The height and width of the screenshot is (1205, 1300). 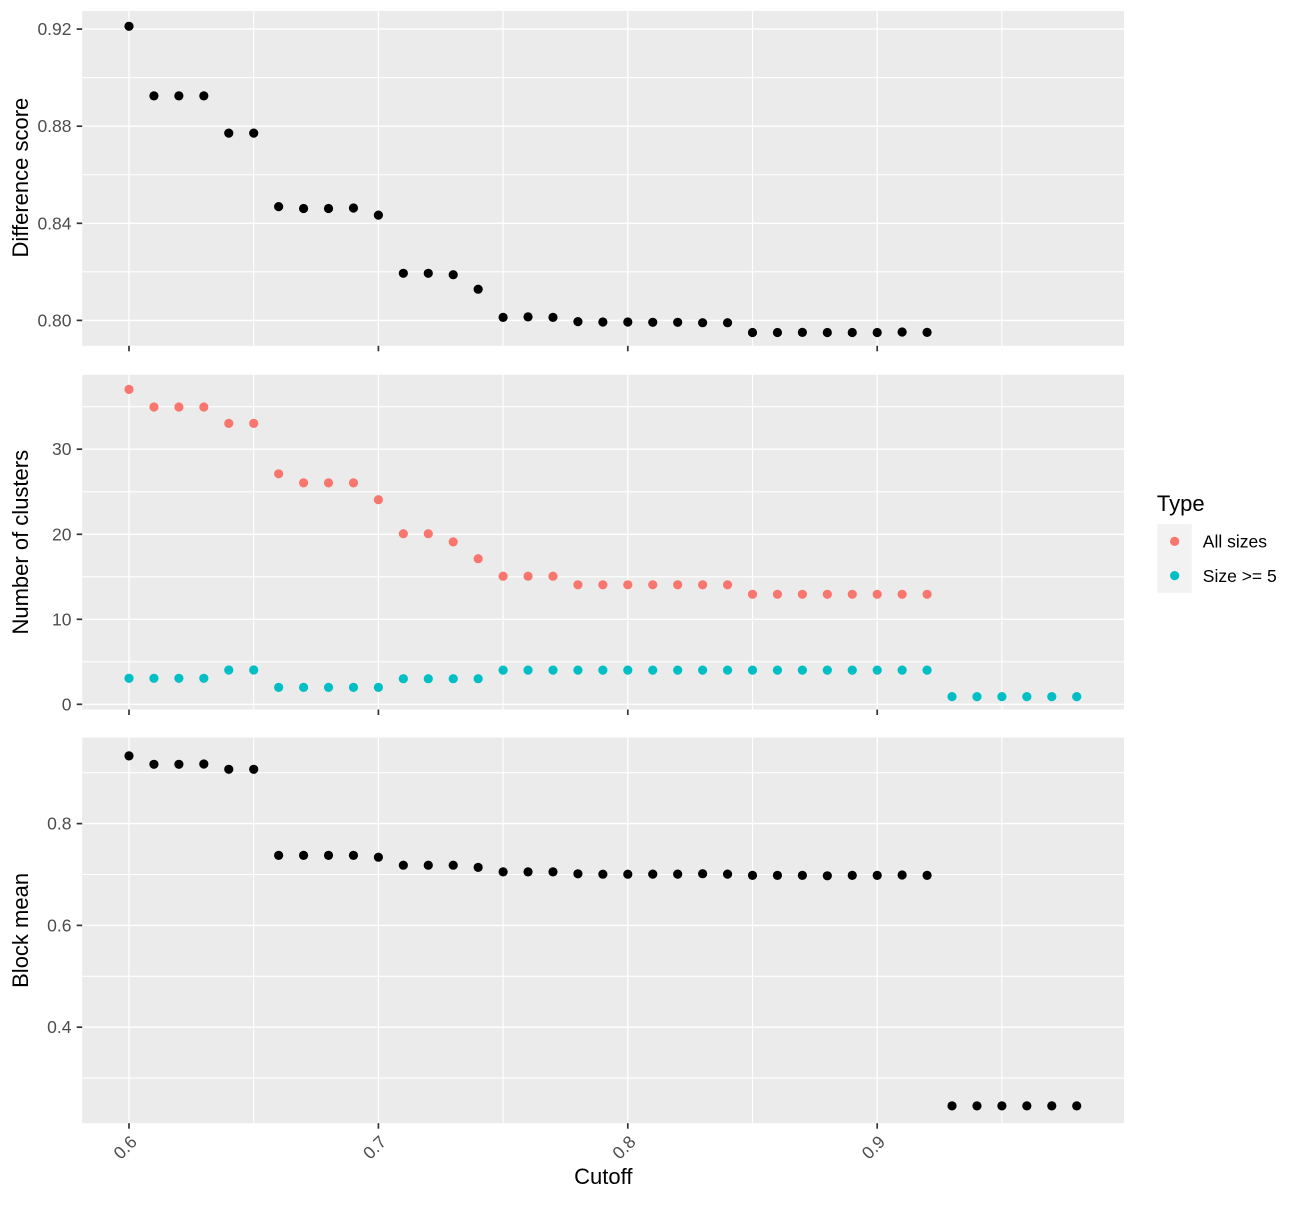 I want to click on svg-text: 30, so click(x=62, y=449).